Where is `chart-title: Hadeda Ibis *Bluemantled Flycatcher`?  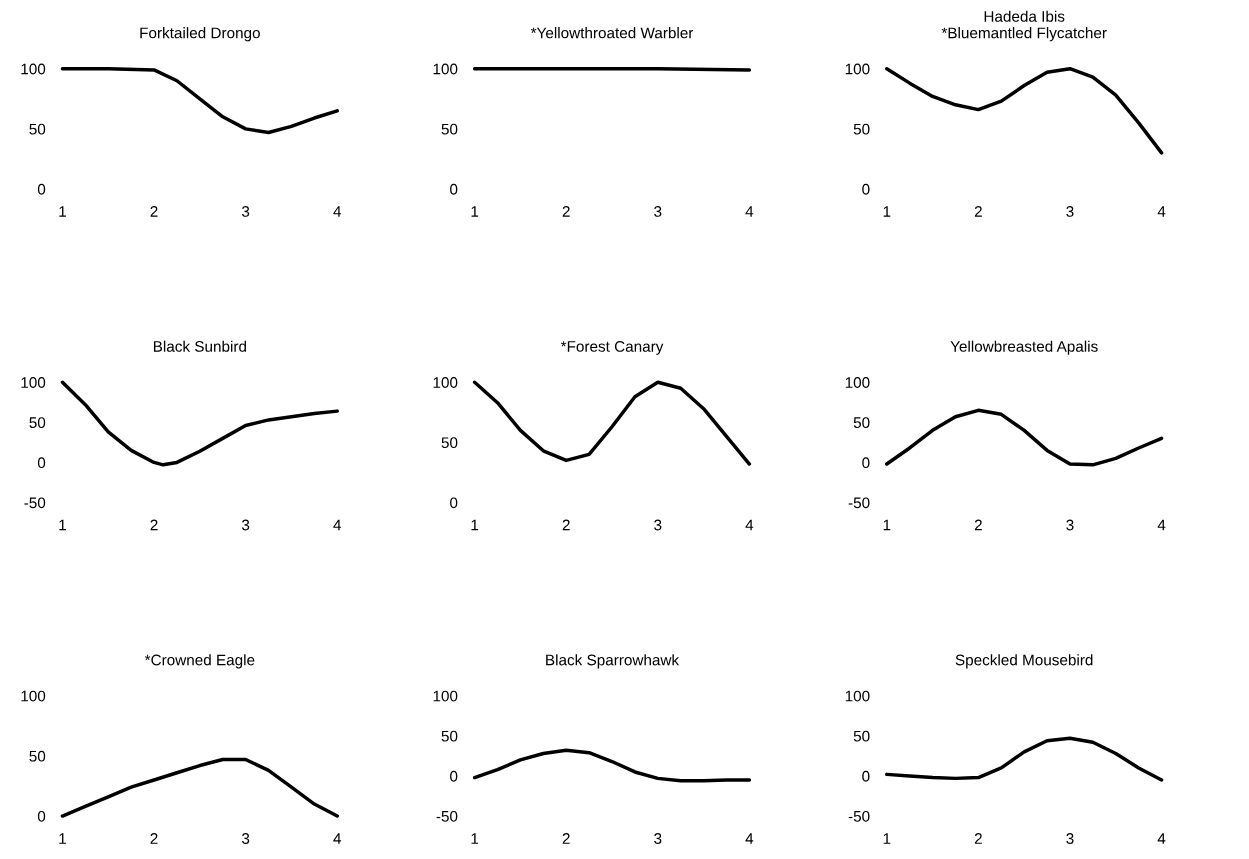 chart-title: Hadeda Ibis *Bluemantled Flycatcher is located at coordinates (1024, 26).